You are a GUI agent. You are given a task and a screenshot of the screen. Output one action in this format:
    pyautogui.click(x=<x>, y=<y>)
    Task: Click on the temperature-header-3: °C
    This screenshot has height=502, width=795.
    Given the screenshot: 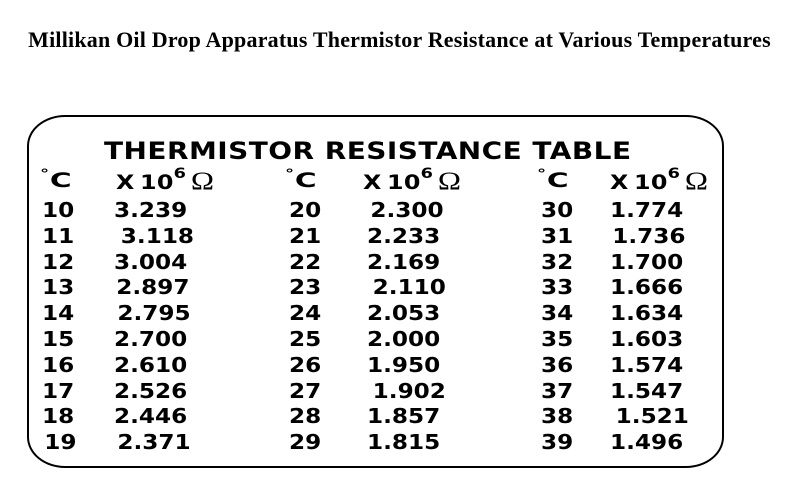 What is the action you would take?
    pyautogui.click(x=552, y=180)
    